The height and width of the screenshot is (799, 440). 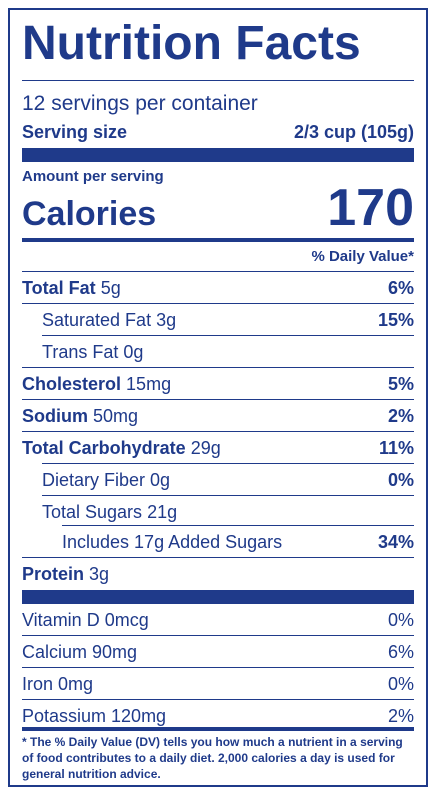 I want to click on vitamin-name: Vitamin D 0mcg, so click(x=85, y=619).